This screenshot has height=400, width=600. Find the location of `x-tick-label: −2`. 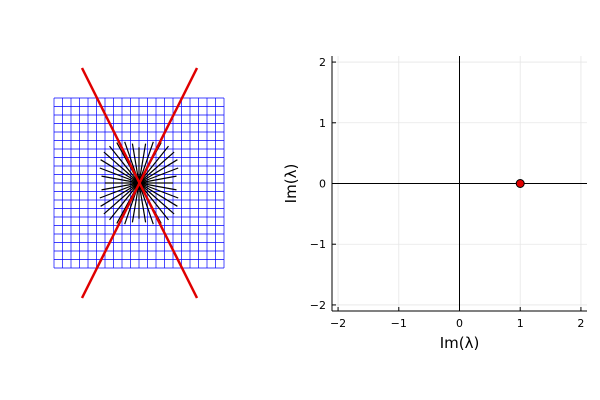

x-tick-label: −2 is located at coordinates (338, 323).